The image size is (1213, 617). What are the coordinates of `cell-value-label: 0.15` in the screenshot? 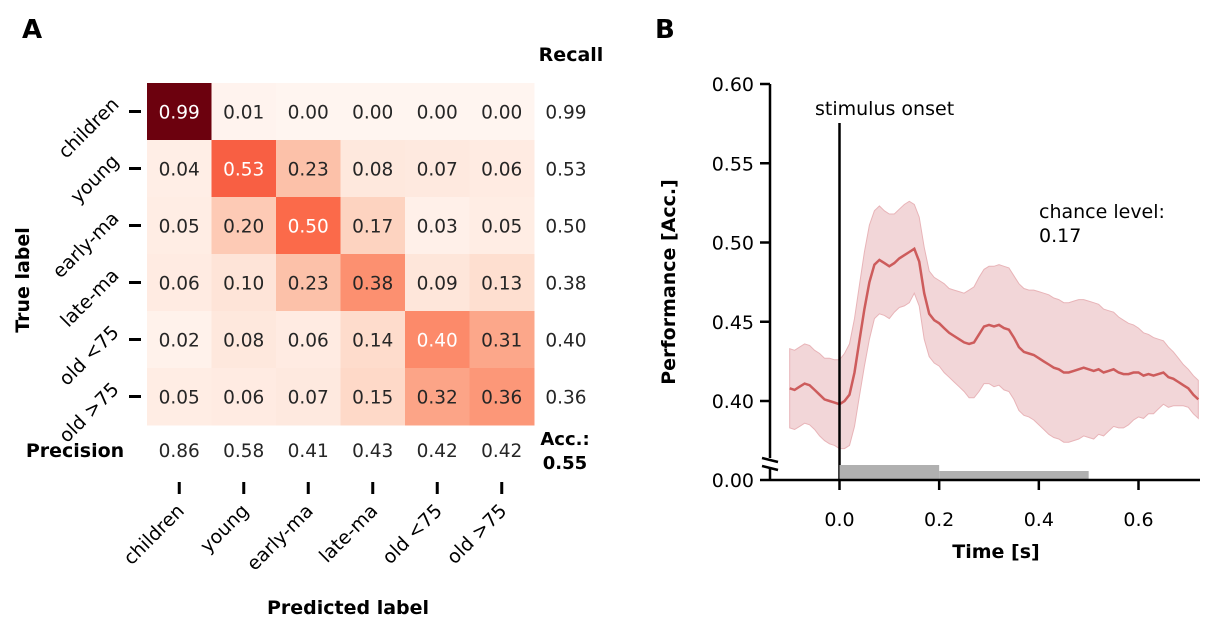 It's located at (372, 398).